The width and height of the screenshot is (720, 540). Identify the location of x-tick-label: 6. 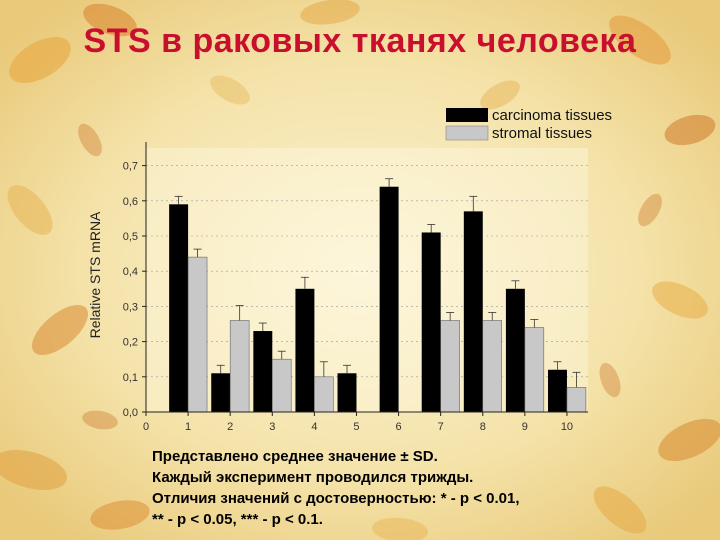
(399, 427).